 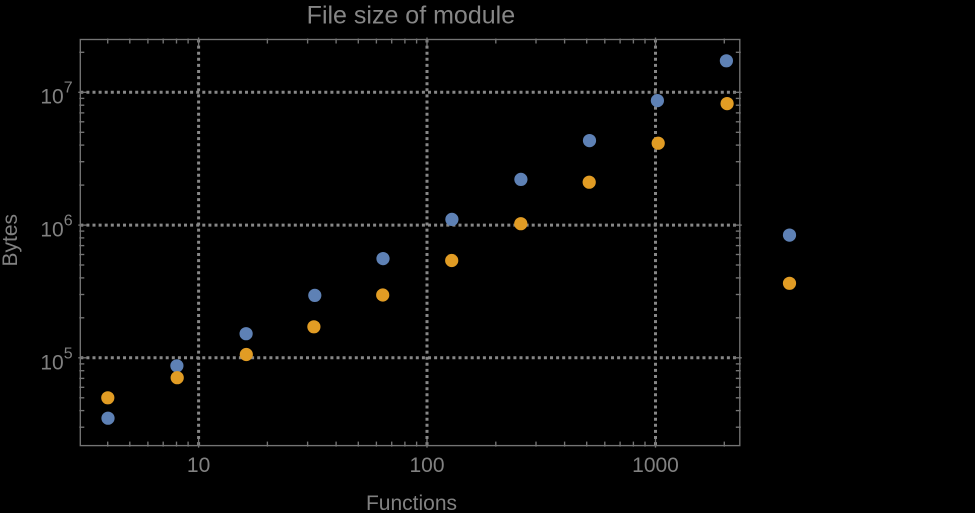 I want to click on svg-text: 7, so click(x=68, y=88).